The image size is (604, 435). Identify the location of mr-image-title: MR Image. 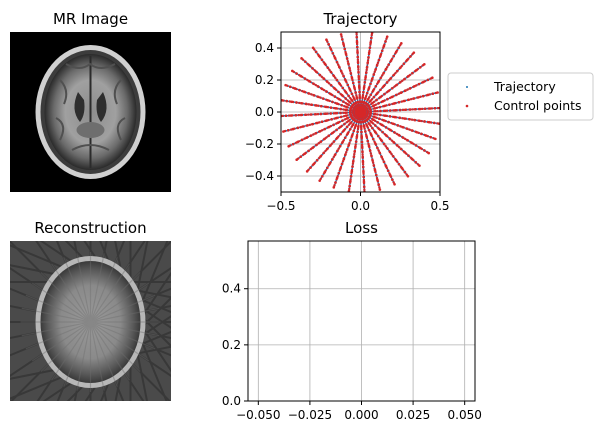
(90, 19).